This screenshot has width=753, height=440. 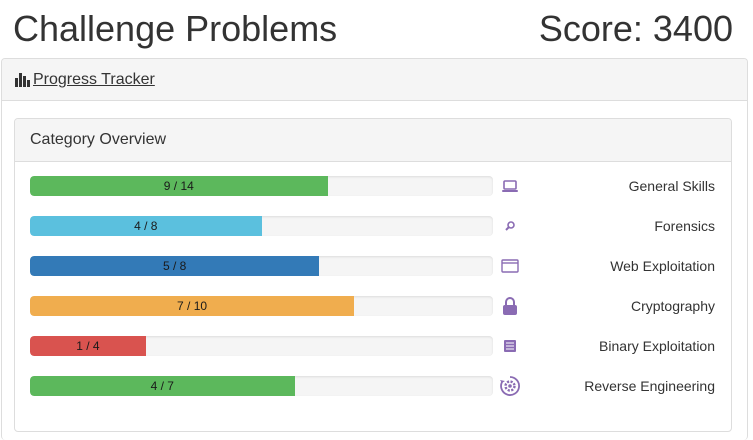 I want to click on score-display: Score: 3400, so click(x=635, y=28).